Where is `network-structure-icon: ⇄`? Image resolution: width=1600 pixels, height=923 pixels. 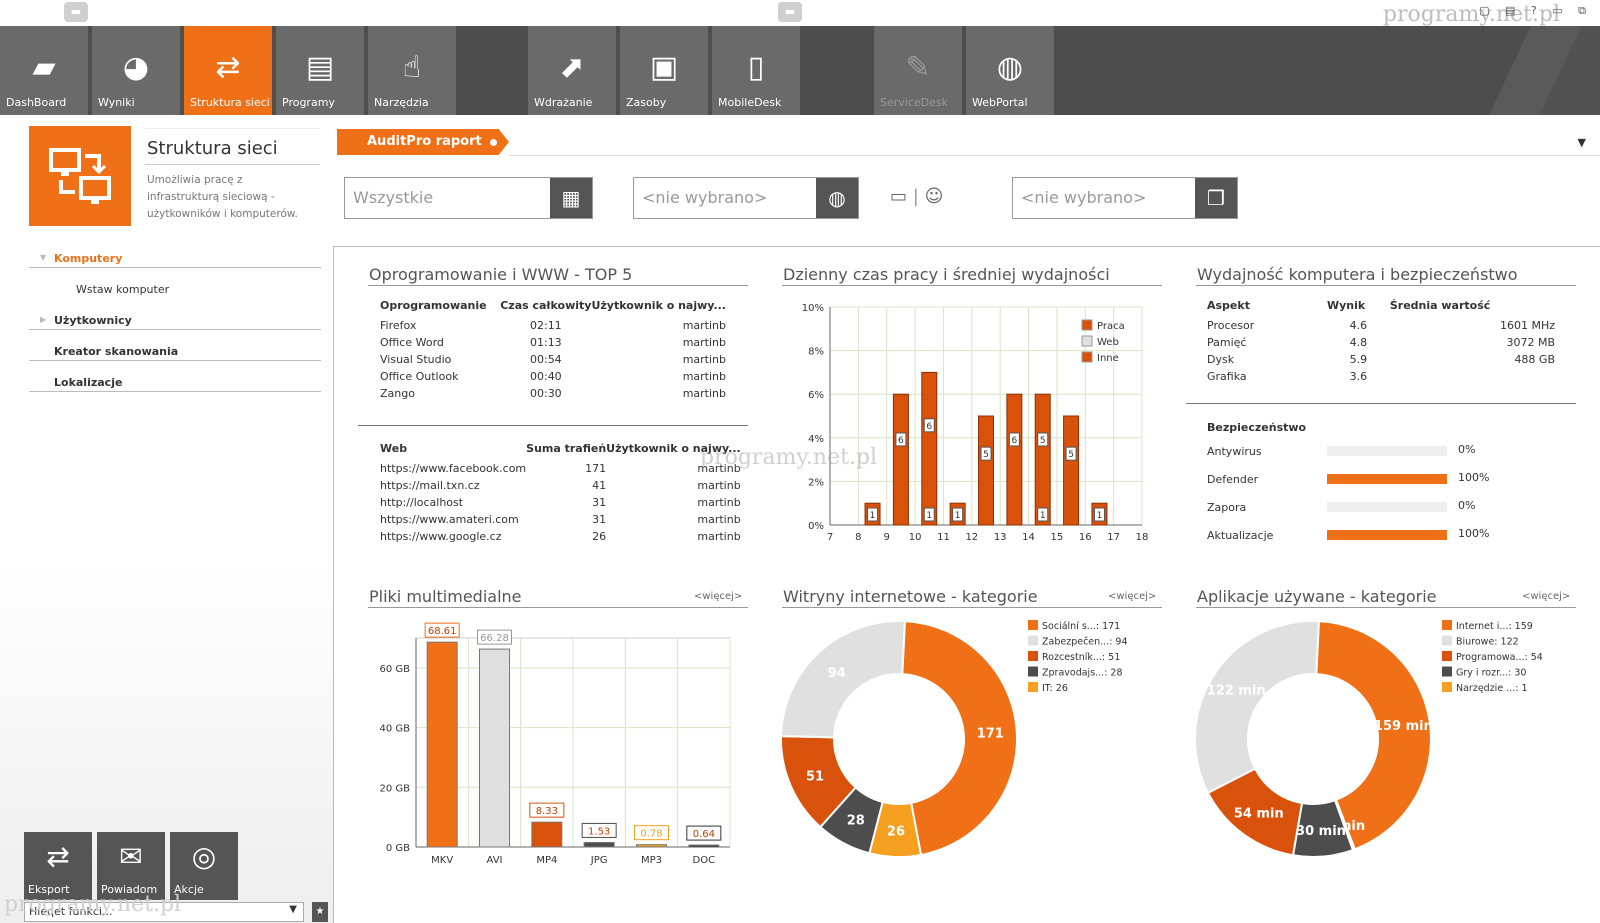 network-structure-icon: ⇄ is located at coordinates (228, 67).